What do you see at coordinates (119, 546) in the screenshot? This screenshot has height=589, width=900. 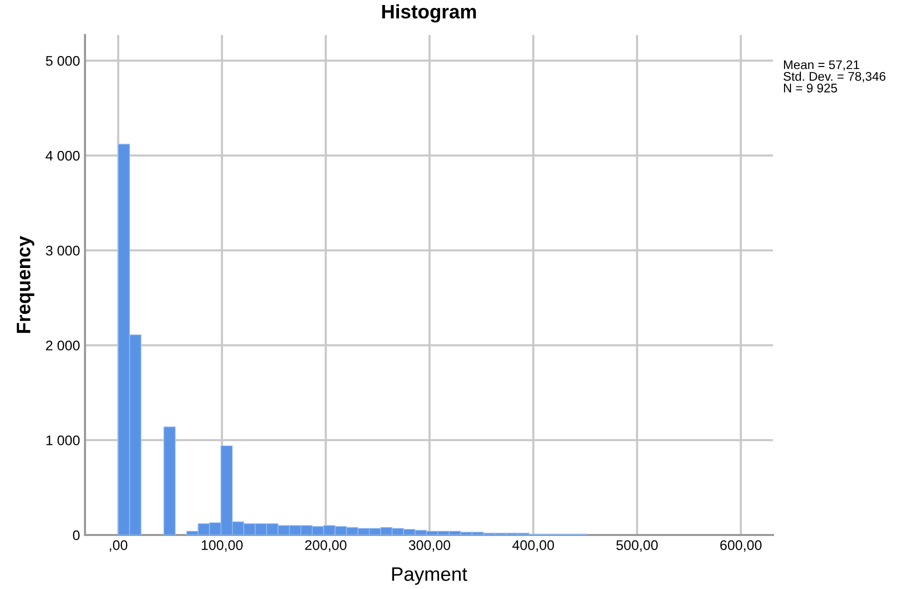 I see `x-tick-label: ,00` at bounding box center [119, 546].